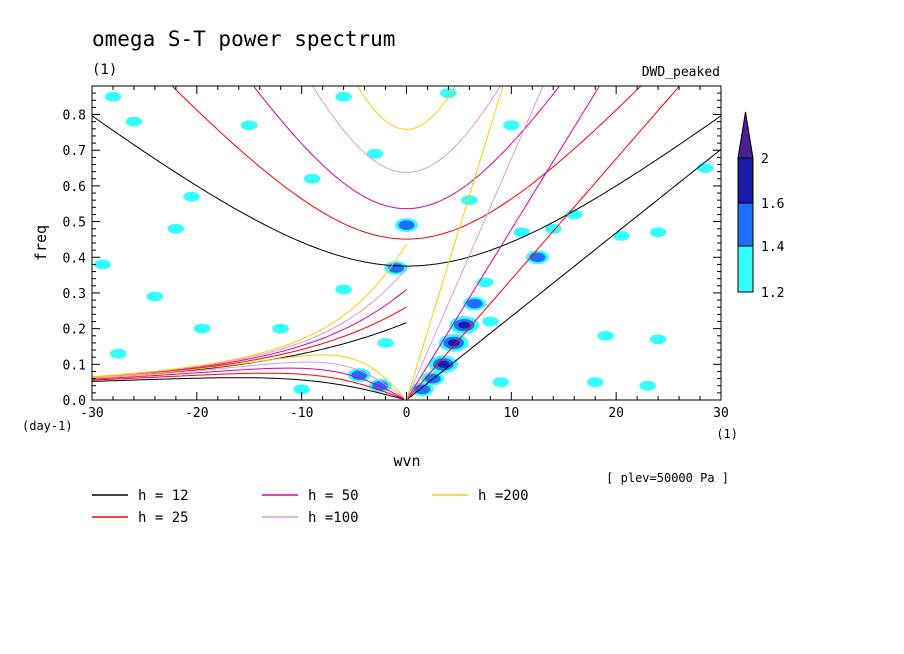 This screenshot has width=904, height=654. What do you see at coordinates (75, 258) in the screenshot?
I see `y-tick-label: 0.4` at bounding box center [75, 258].